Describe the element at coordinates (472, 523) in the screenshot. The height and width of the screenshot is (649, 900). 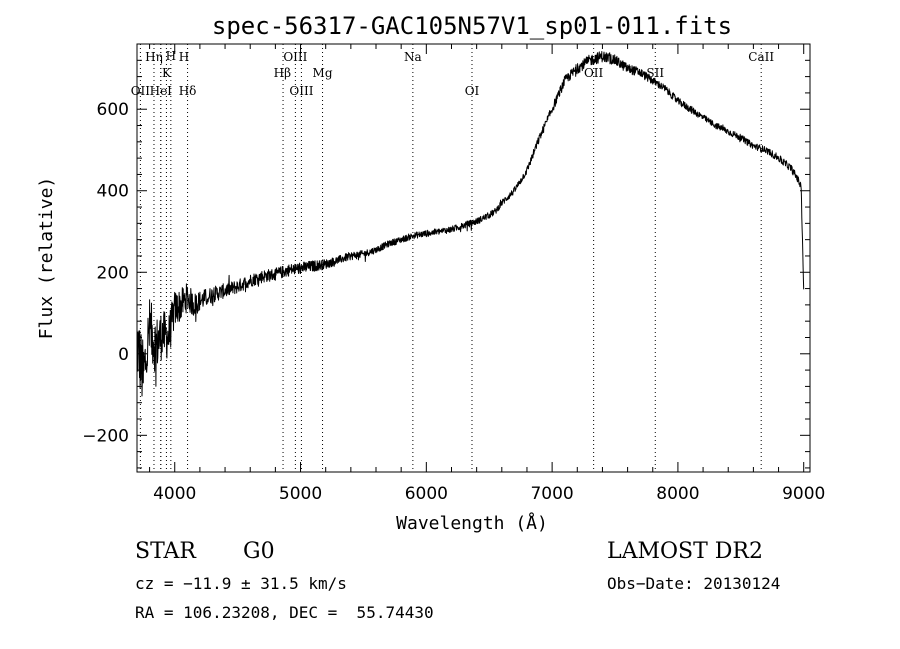
I see `x-axis-label: Wavelength (Å)` at that location.